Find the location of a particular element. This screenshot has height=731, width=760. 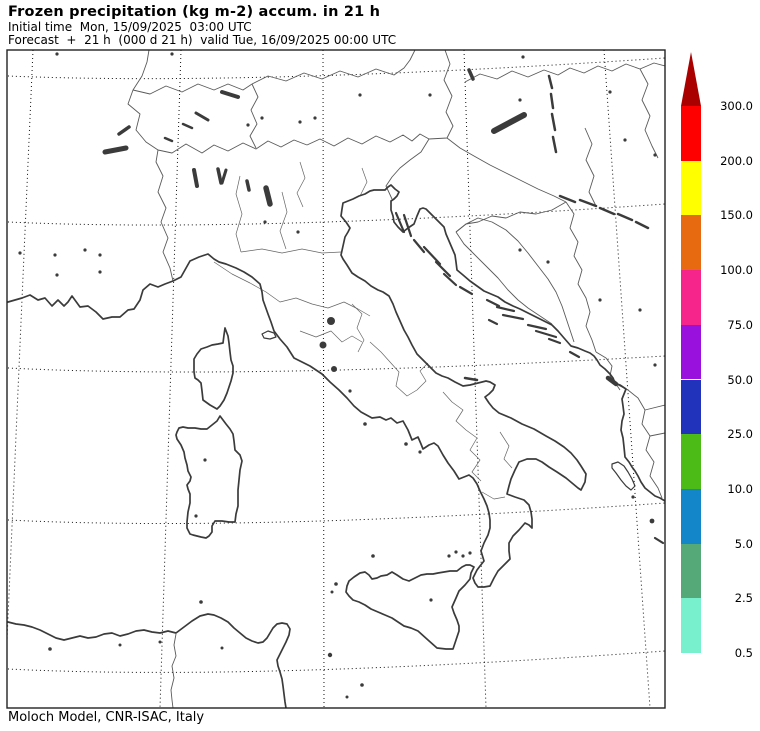

colorbar-tick-label: 100.0 is located at coordinates (736, 270).